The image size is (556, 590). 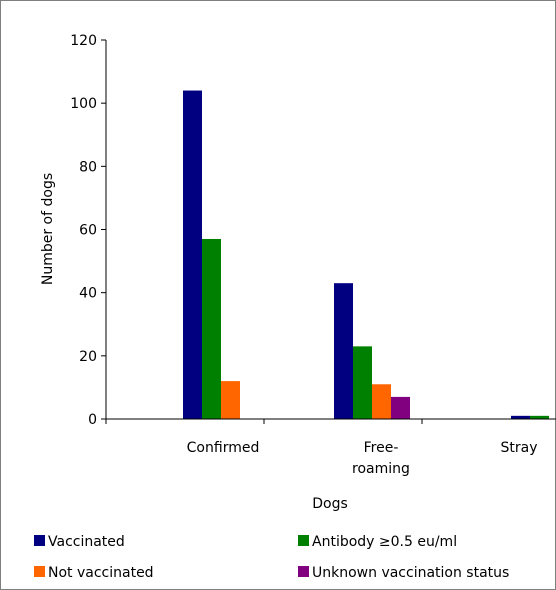 I want to click on x-tick-label: Confirmed, so click(x=223, y=448).